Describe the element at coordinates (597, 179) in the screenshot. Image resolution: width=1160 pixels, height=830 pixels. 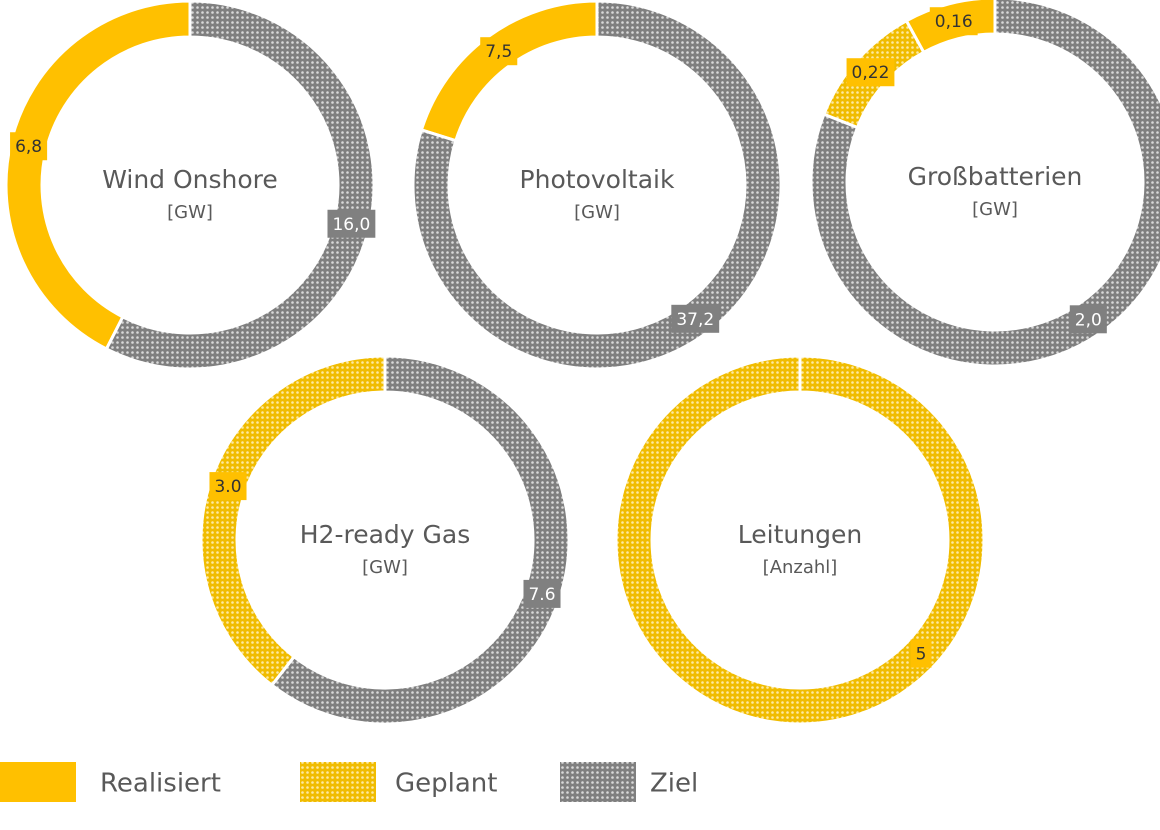
I see `donut-title: Photovoltaik` at that location.